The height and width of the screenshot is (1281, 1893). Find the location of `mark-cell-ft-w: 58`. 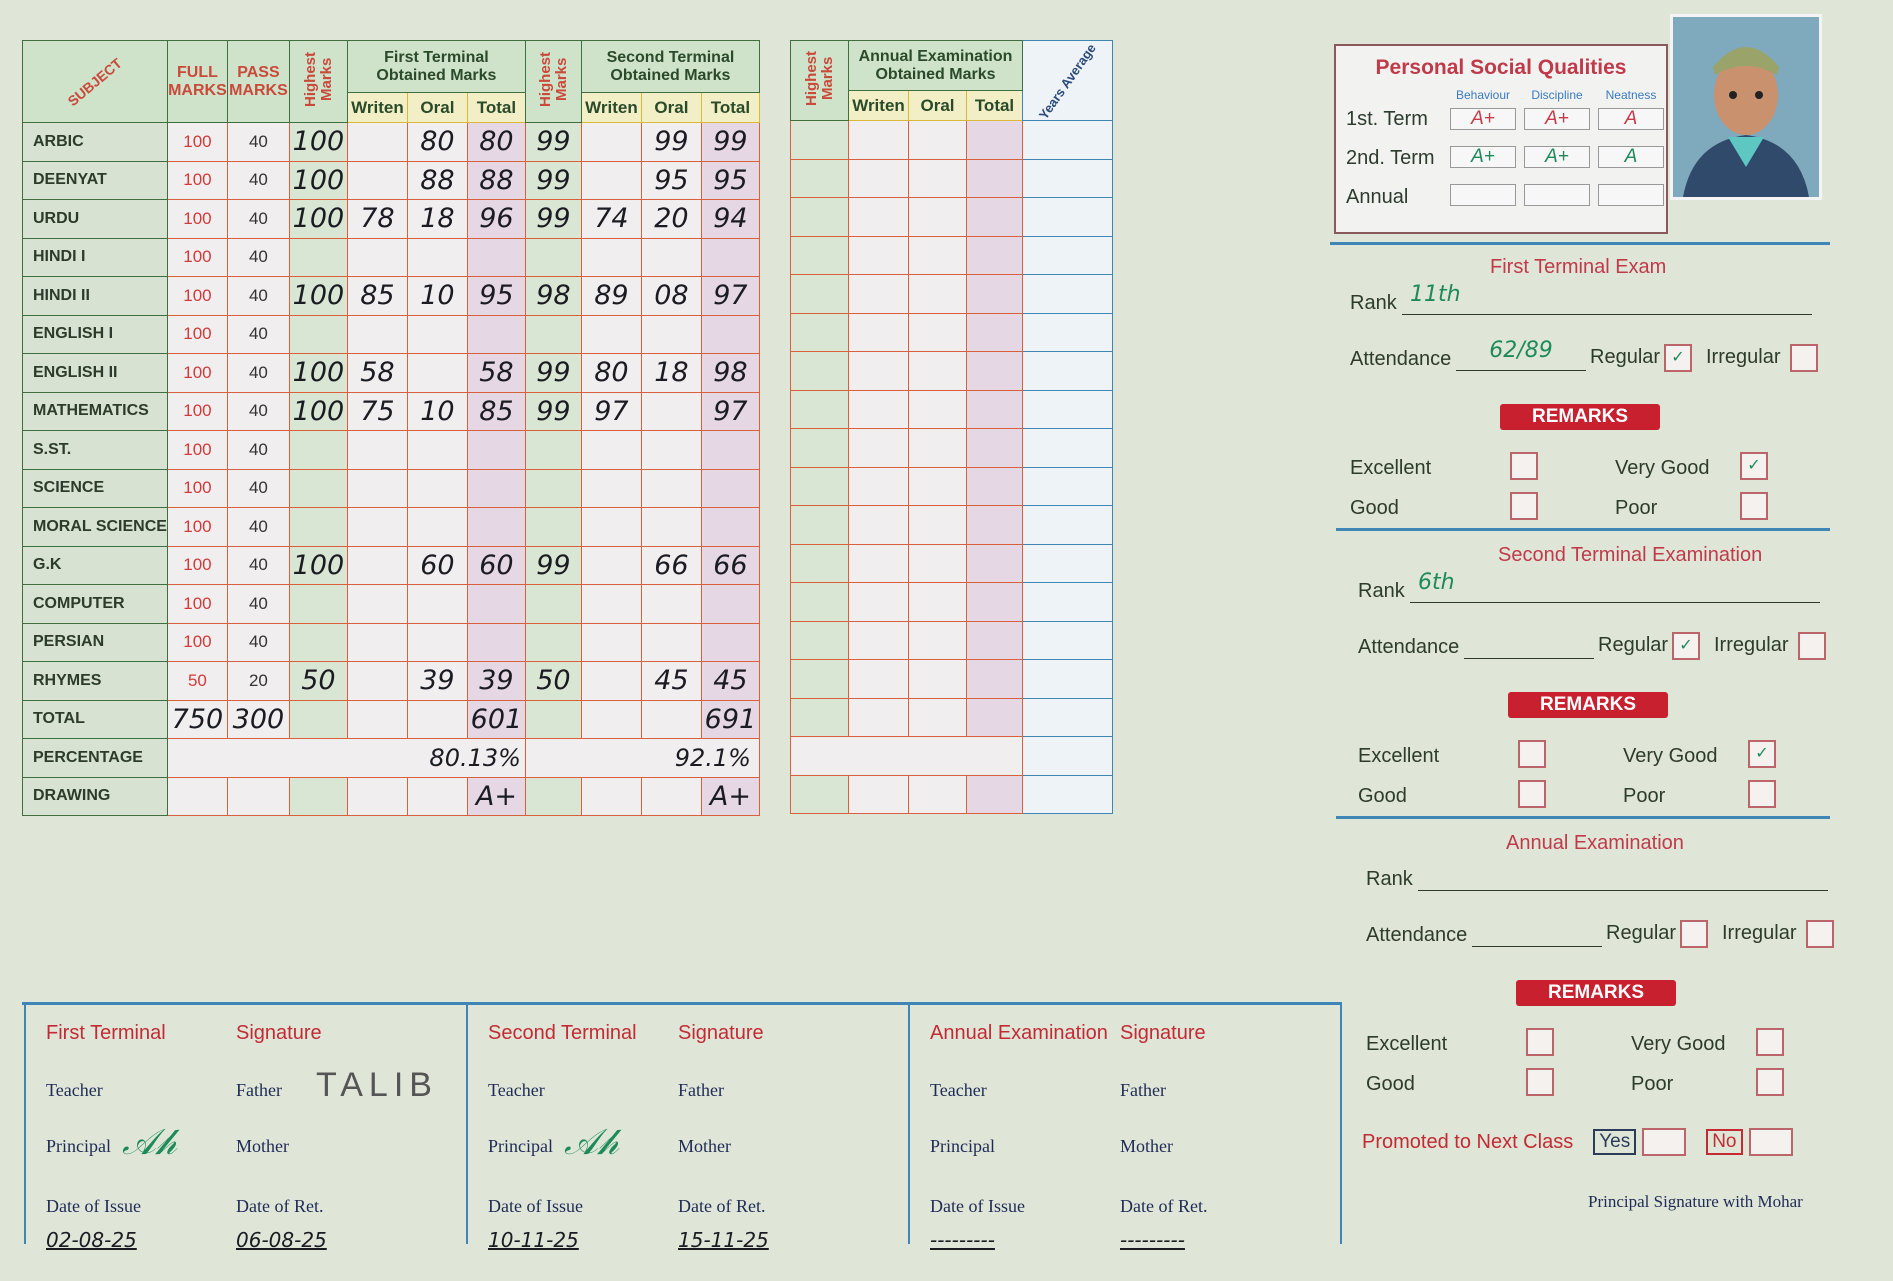

mark-cell-ft-w: 58 is located at coordinates (377, 373).